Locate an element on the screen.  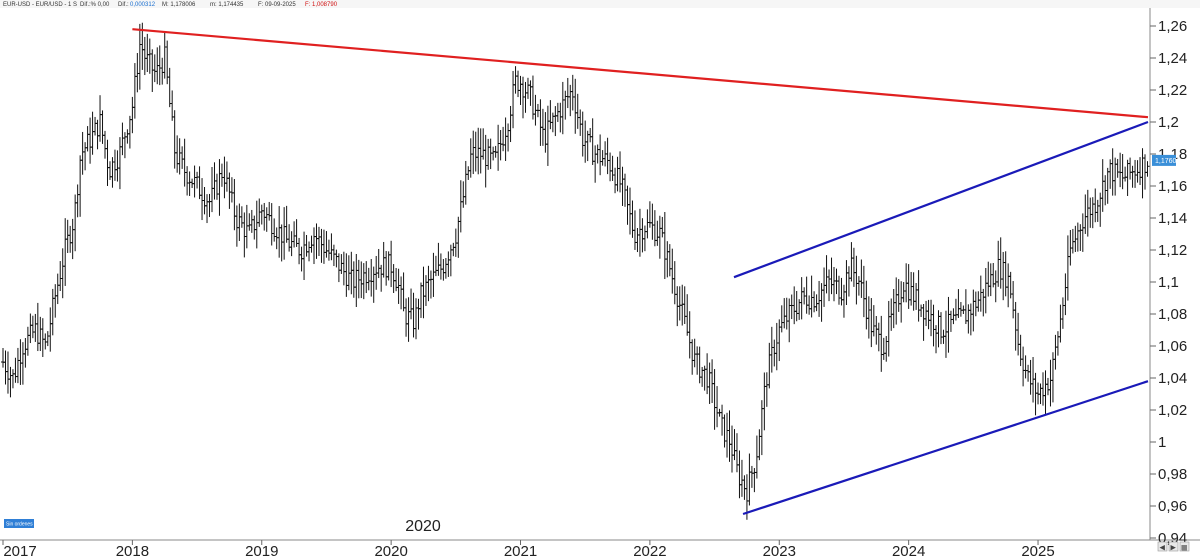
min-label: m: 1,174435 is located at coordinates (227, 5).